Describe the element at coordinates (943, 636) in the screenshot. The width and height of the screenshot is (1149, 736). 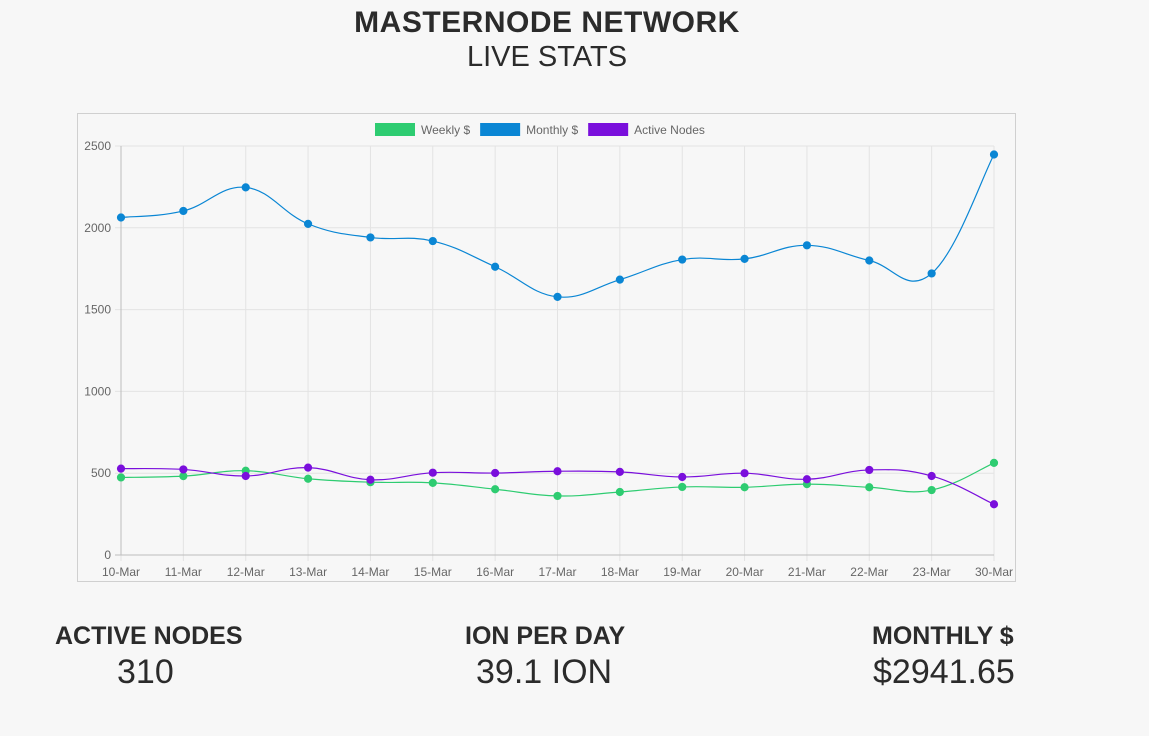
I see `monthly-dollars-label: MONTHLY $` at that location.